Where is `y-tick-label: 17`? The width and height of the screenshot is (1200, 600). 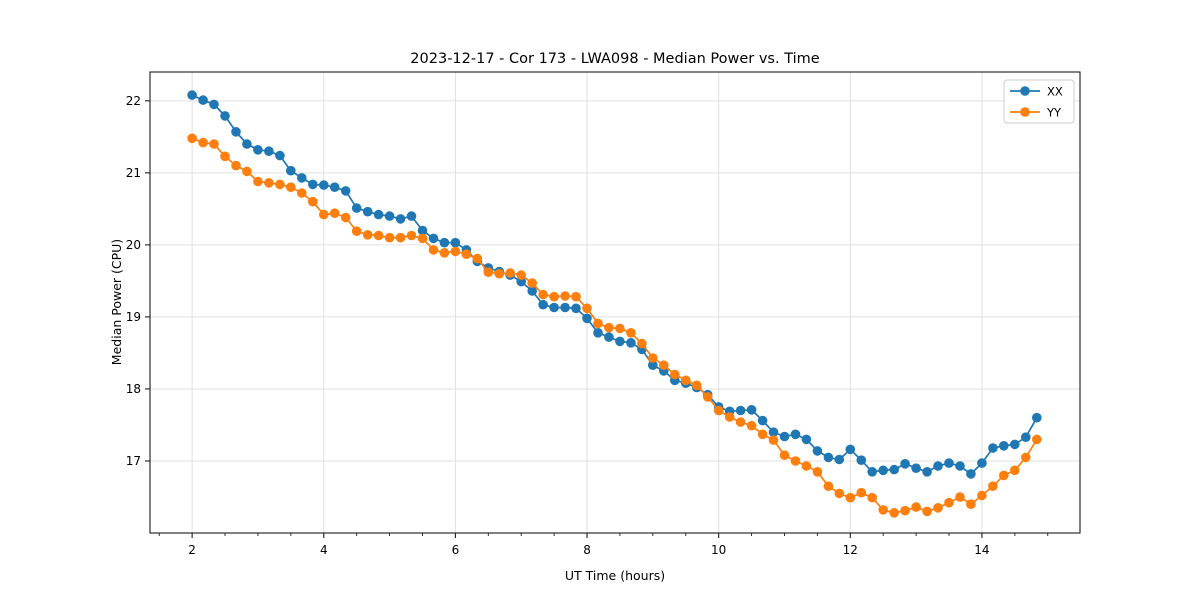 y-tick-label: 17 is located at coordinates (133, 461).